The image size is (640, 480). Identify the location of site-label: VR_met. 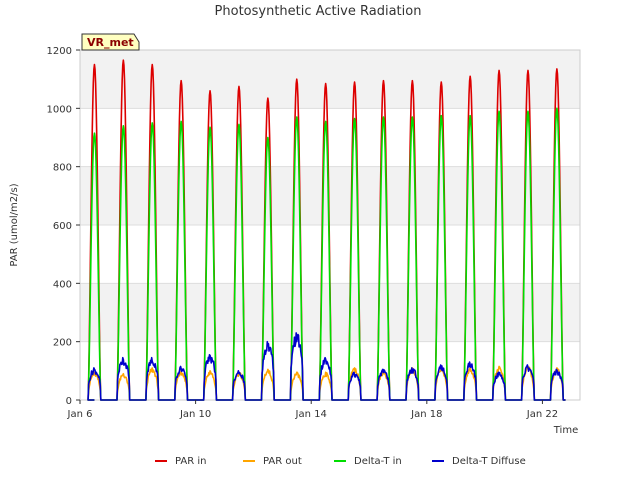
(110, 42).